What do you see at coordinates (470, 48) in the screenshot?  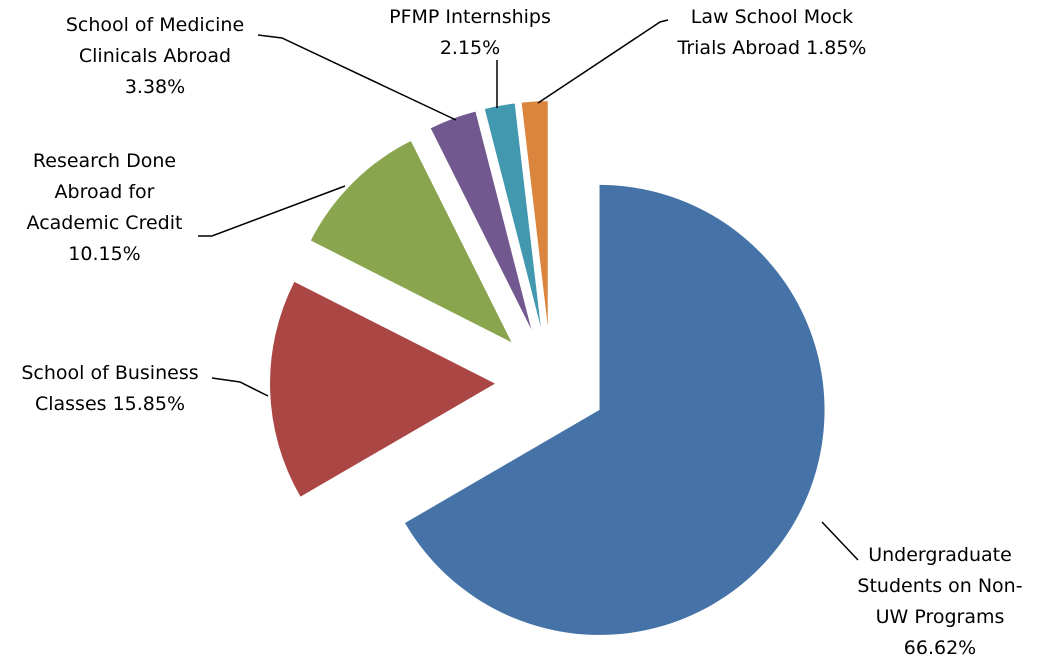 I see `value-label: 2.15%` at bounding box center [470, 48].